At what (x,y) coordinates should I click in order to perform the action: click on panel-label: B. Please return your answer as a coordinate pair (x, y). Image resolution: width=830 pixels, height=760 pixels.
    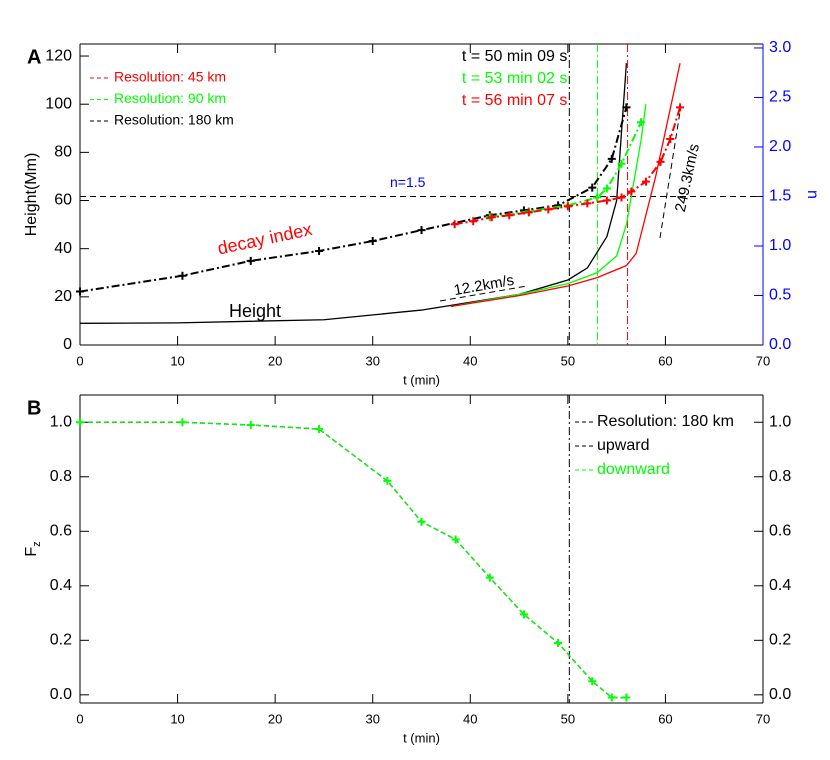
    Looking at the image, I should click on (34, 408).